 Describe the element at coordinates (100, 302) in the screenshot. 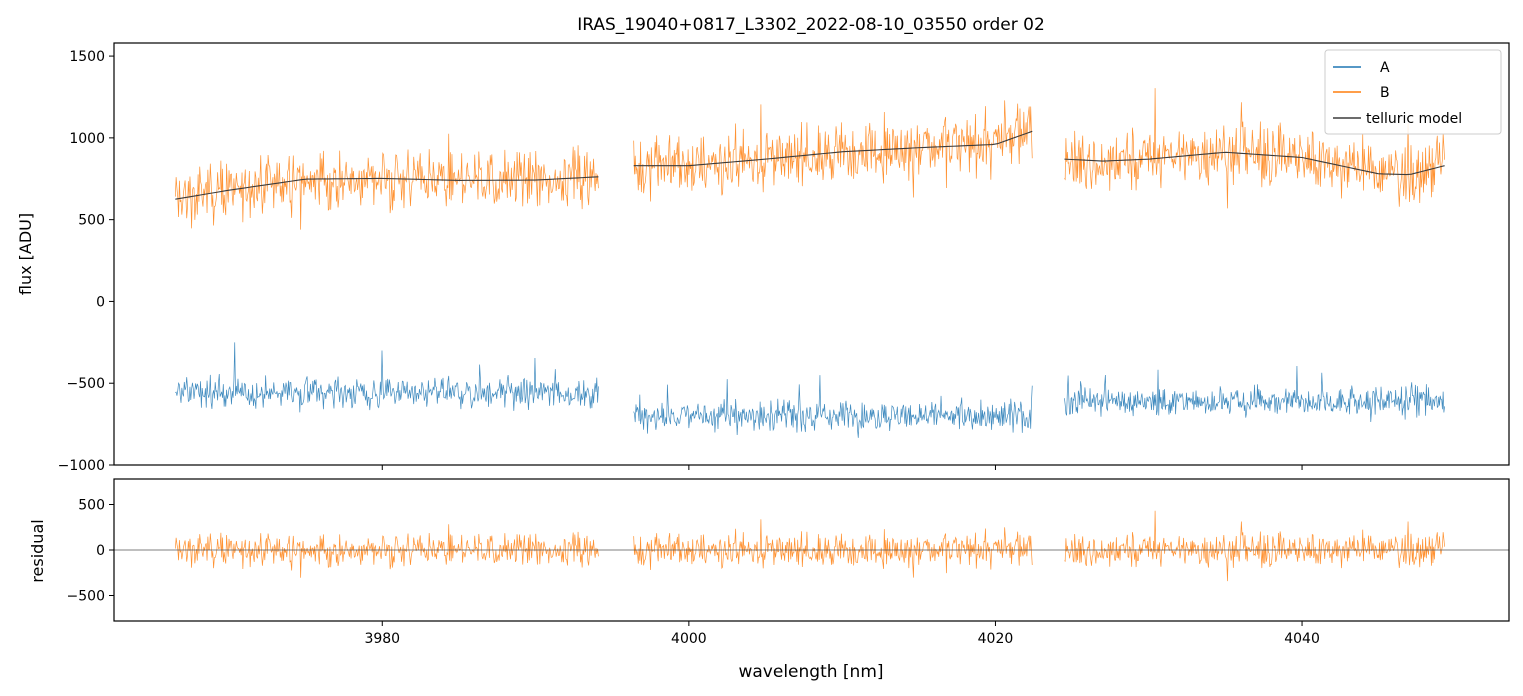

I see `top-ytick-label: 0` at that location.